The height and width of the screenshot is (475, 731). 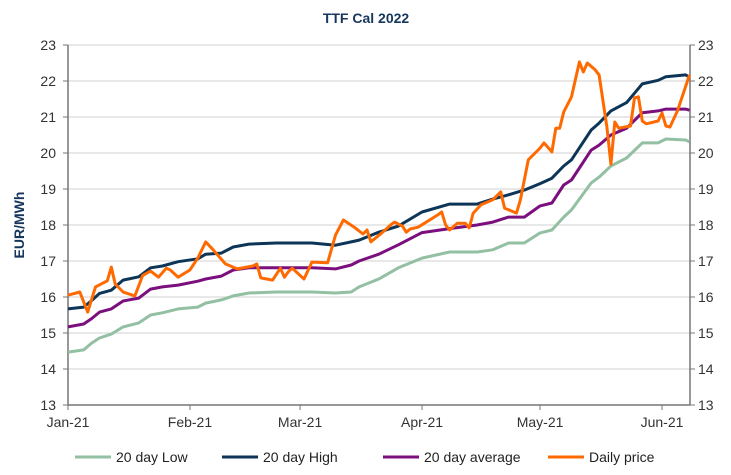 What do you see at coordinates (706, 297) in the screenshot?
I see `secondary-y-tick-label: 16` at bounding box center [706, 297].